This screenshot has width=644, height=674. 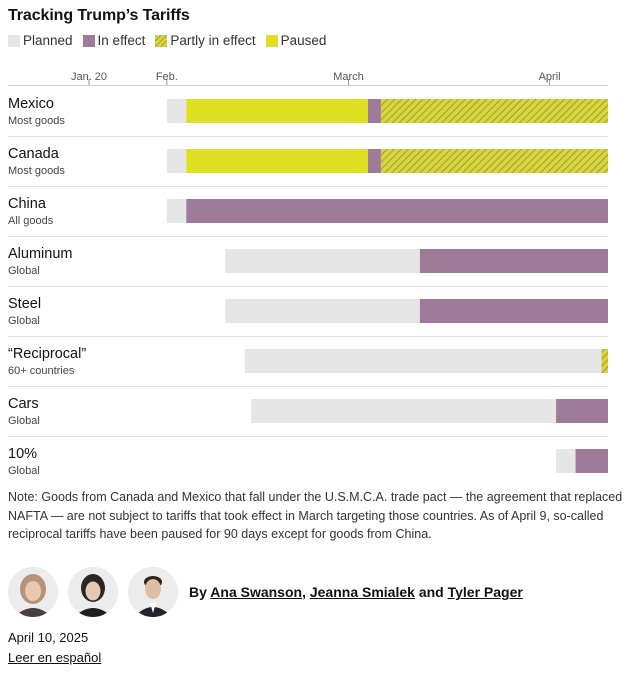 What do you see at coordinates (27, 204) in the screenshot?
I see `row-label: China` at bounding box center [27, 204].